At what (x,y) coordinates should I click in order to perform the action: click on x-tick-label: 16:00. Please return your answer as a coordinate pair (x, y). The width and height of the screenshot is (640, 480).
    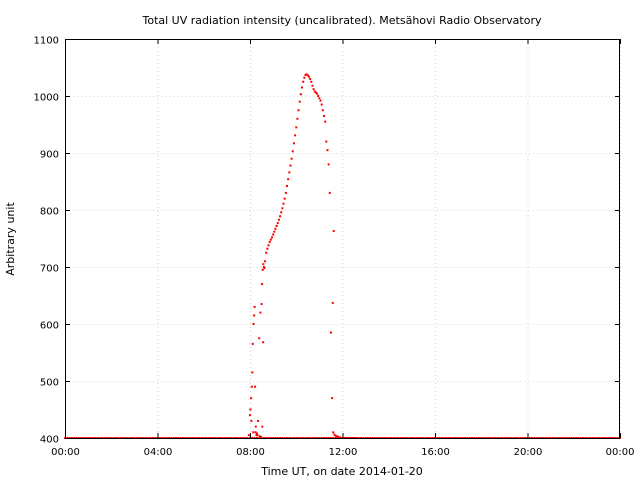
    Looking at the image, I should click on (435, 452).